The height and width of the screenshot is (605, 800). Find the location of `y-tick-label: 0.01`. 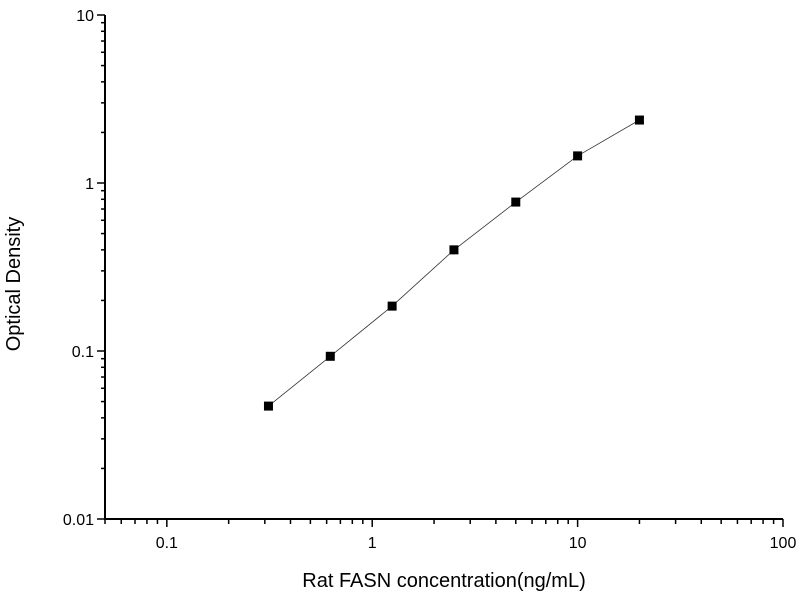

y-tick-label: 0.01 is located at coordinates (78, 520).